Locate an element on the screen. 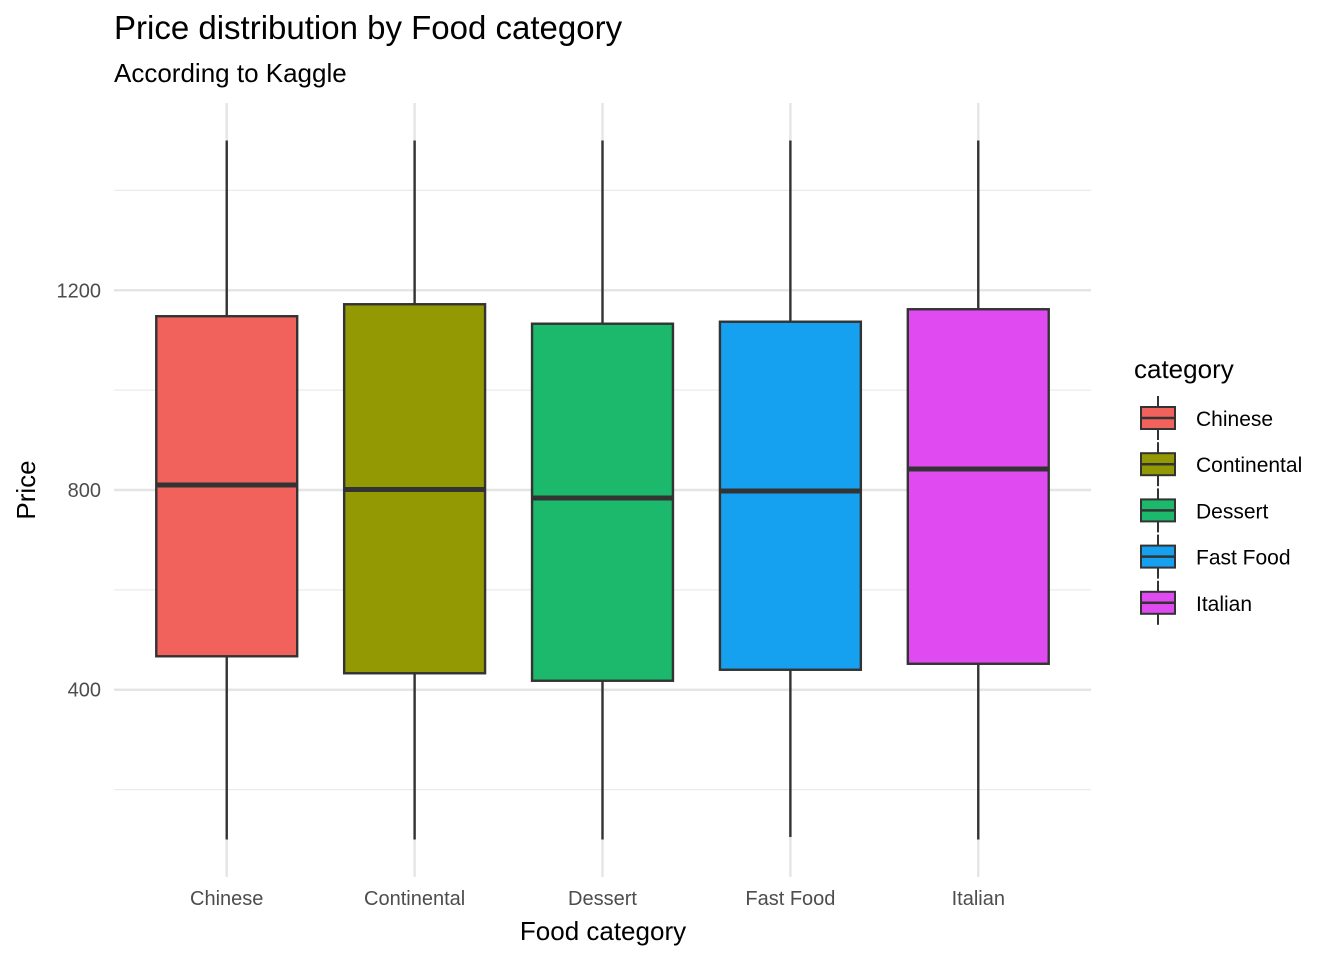  legend-item-chinese: Chinese is located at coordinates (1206, 418).